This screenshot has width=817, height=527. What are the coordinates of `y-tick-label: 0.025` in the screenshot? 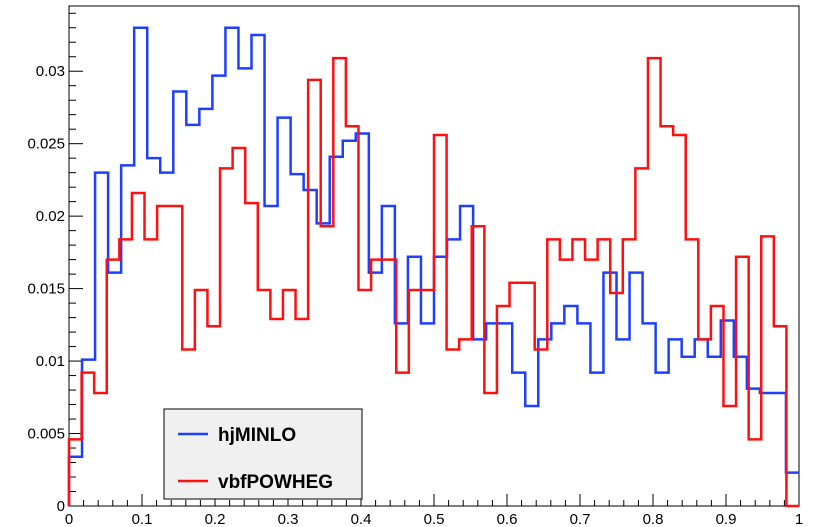 It's located at (46, 144).